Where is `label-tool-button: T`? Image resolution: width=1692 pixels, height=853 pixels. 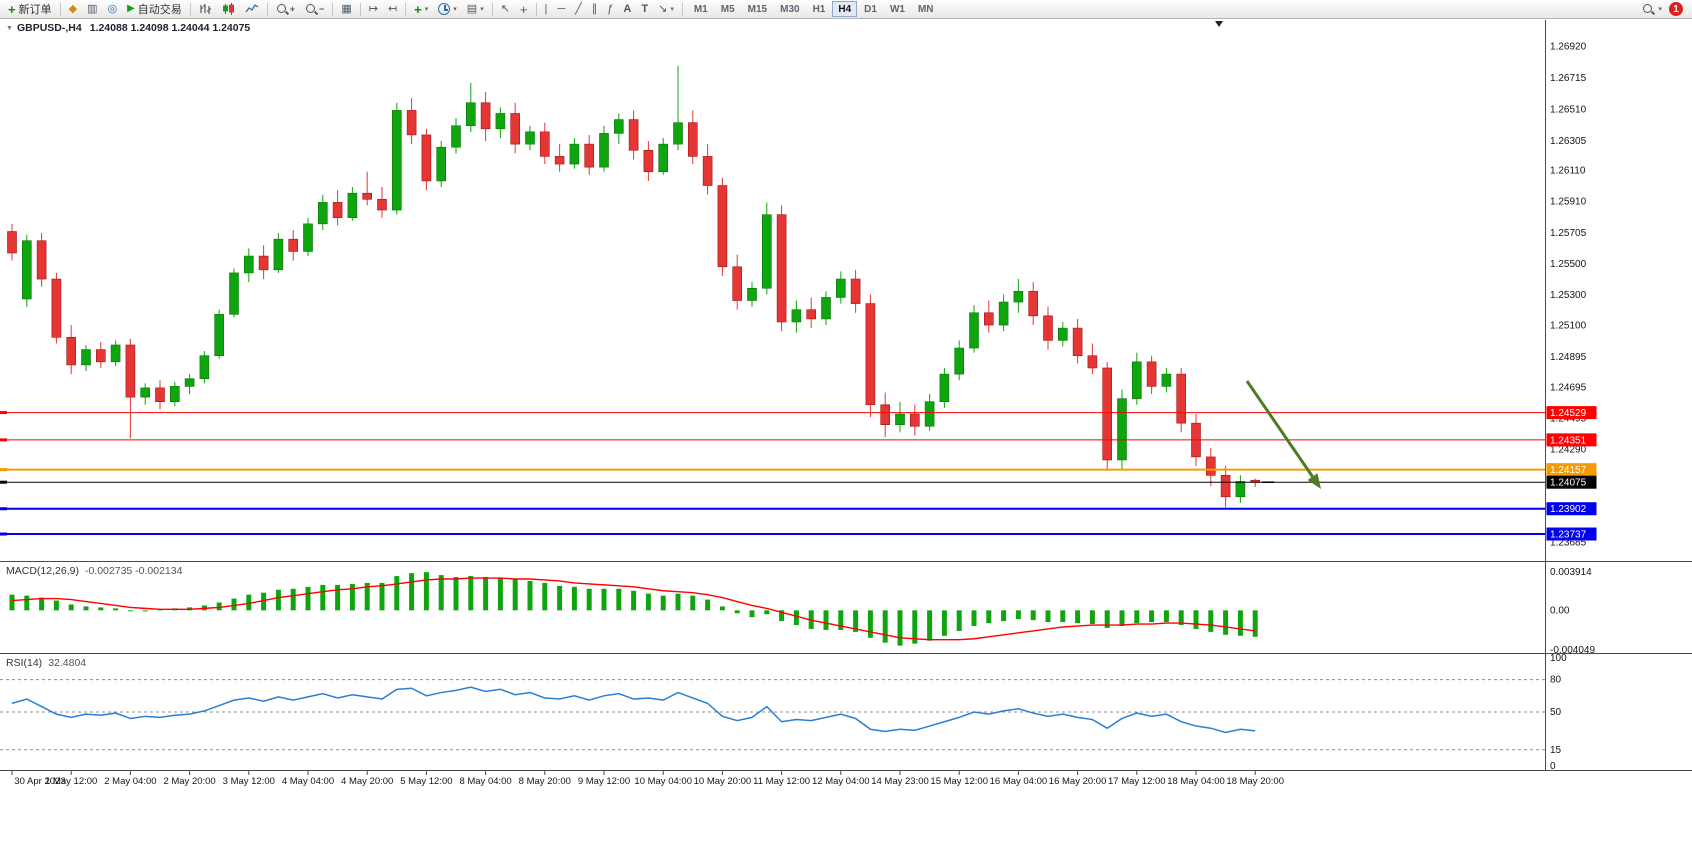
label-tool-button: T is located at coordinates (644, 9).